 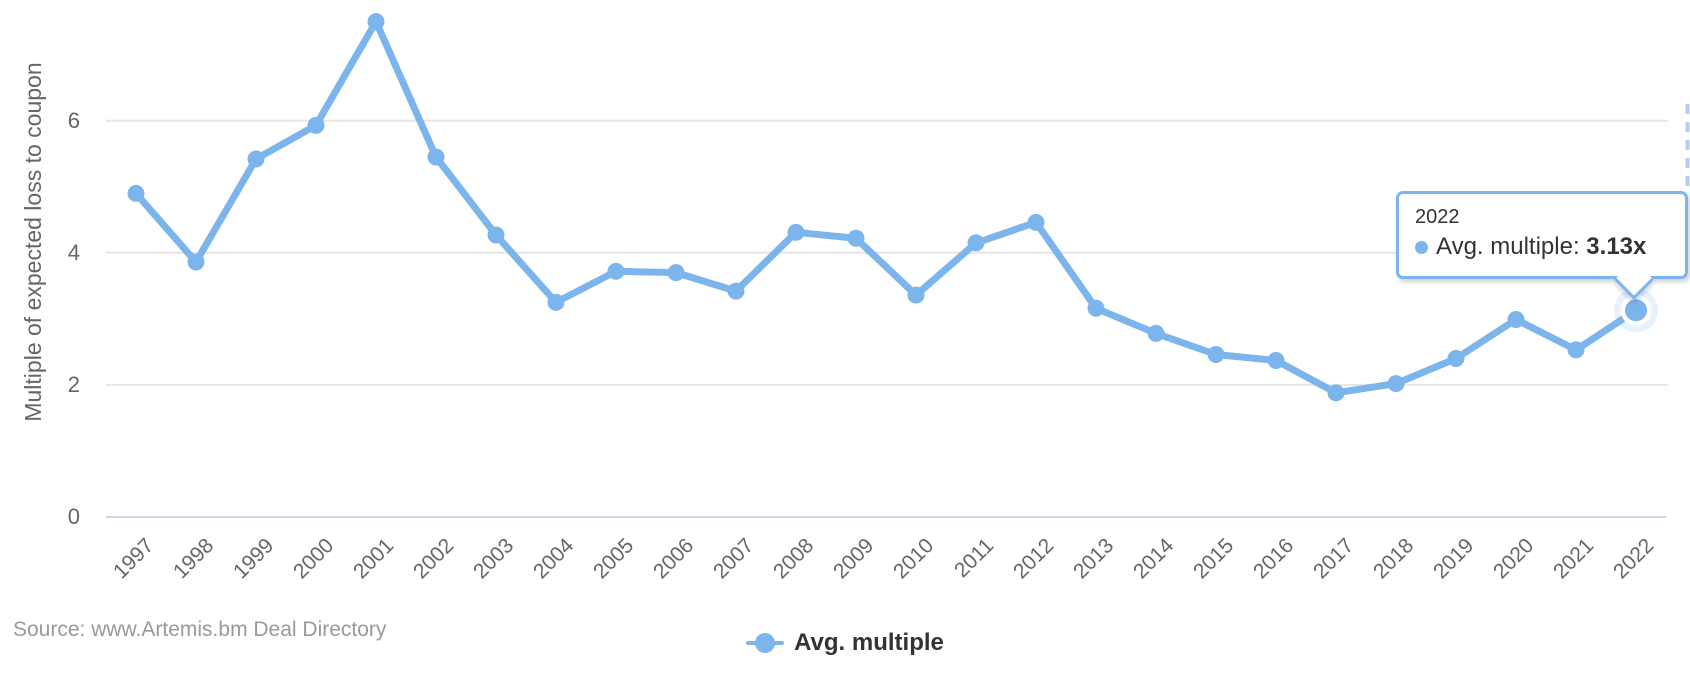 I want to click on data-point-2012, so click(x=1036, y=222).